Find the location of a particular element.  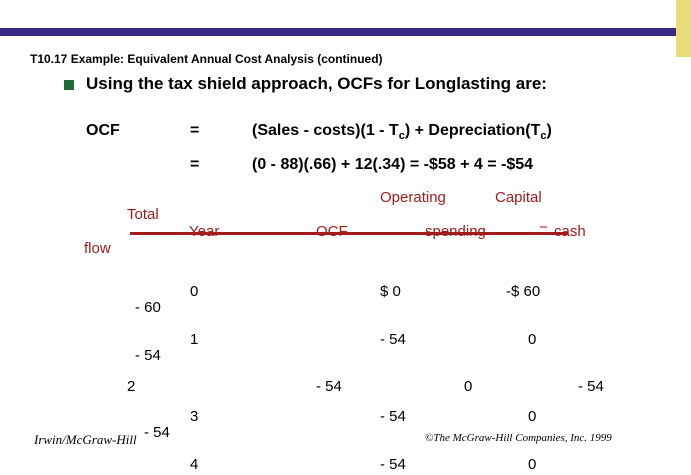

row2-ocf: - 54 is located at coordinates (329, 386).